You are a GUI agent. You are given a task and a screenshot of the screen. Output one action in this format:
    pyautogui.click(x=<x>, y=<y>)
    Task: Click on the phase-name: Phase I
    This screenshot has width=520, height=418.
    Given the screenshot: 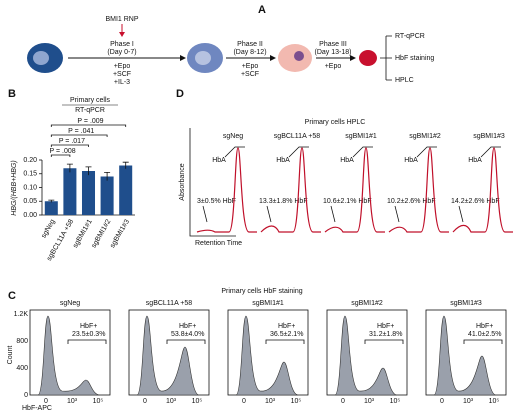 What is the action you would take?
    pyautogui.click(x=122, y=44)
    